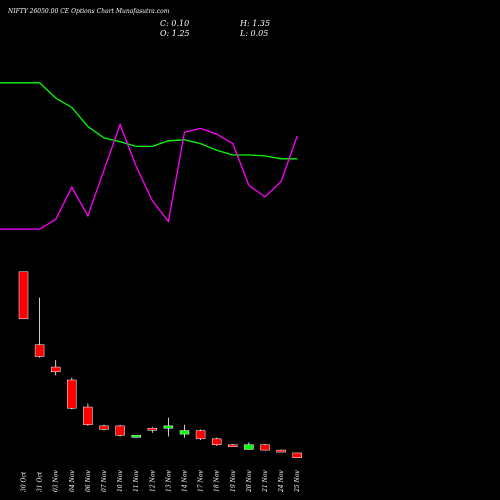 Image resolution: width=500 pixels, height=500 pixels. I want to click on ohlc-open-value: O: 1.25, so click(175, 33).